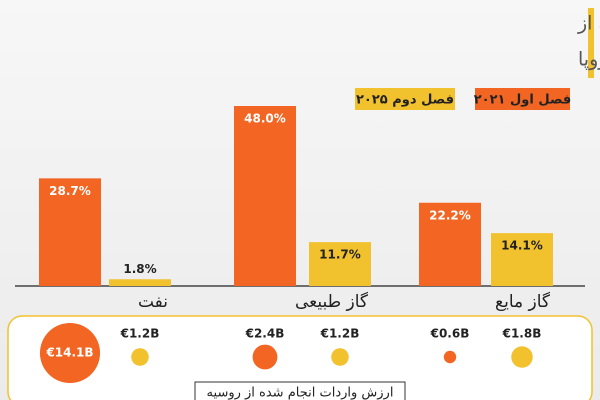  I want to click on value-label: 11.7%, so click(340, 255).